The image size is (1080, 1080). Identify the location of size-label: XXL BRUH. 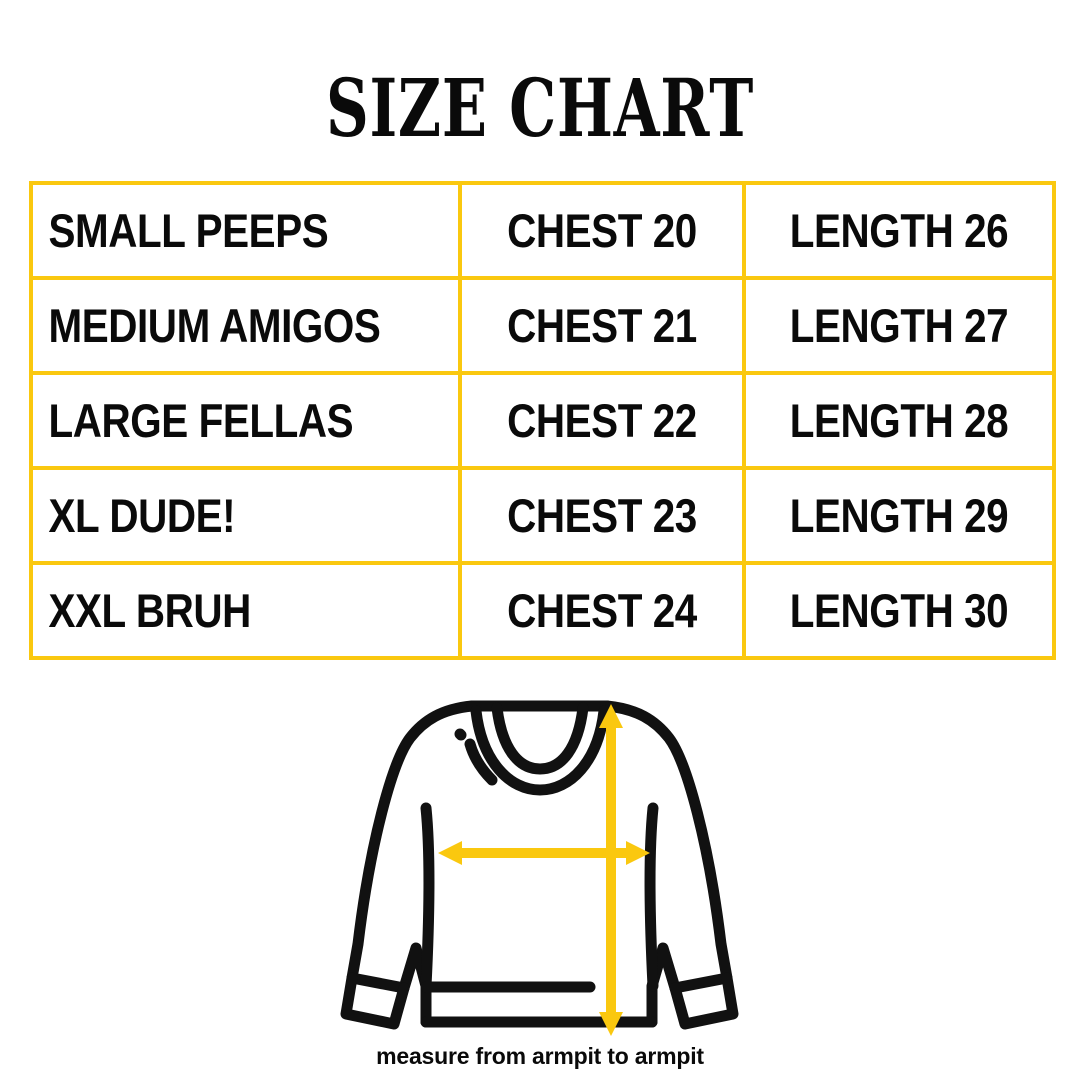
(149, 610).